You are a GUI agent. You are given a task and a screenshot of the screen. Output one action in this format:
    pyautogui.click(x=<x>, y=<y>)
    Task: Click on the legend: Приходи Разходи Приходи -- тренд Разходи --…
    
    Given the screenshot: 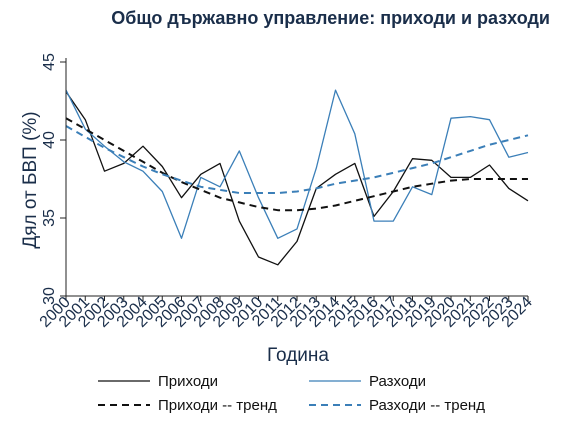 What is the action you would take?
    pyautogui.click(x=291, y=393)
    